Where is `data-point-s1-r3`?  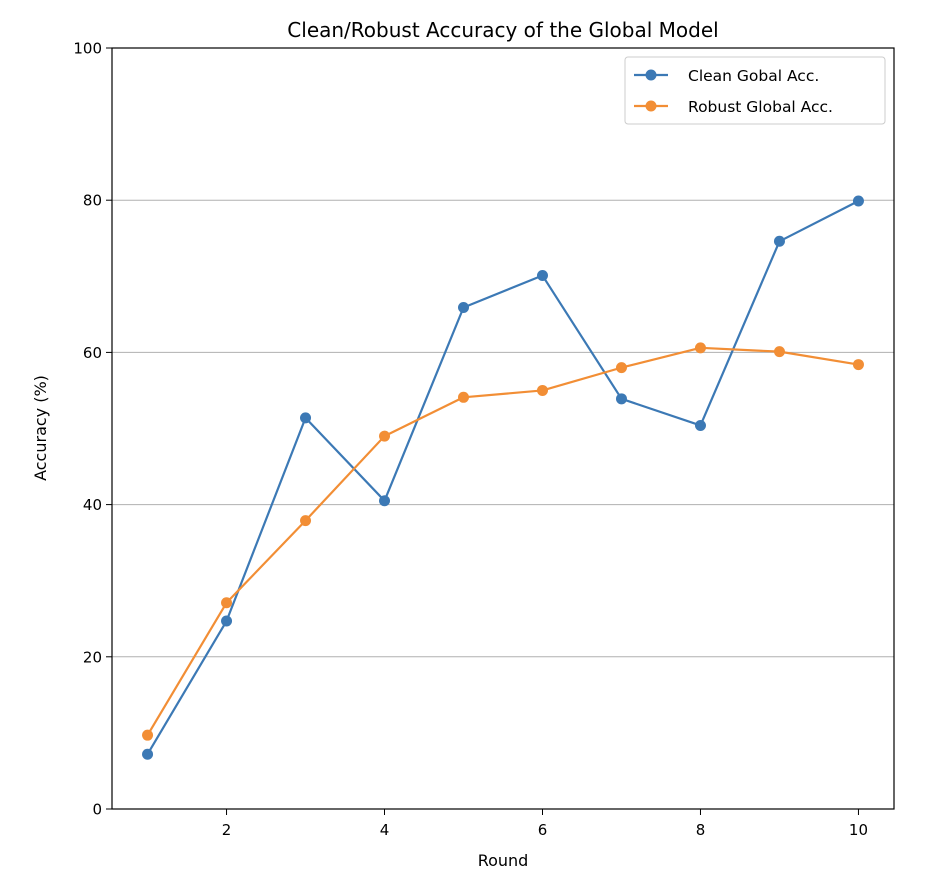 data-point-s1-r3 is located at coordinates (306, 521).